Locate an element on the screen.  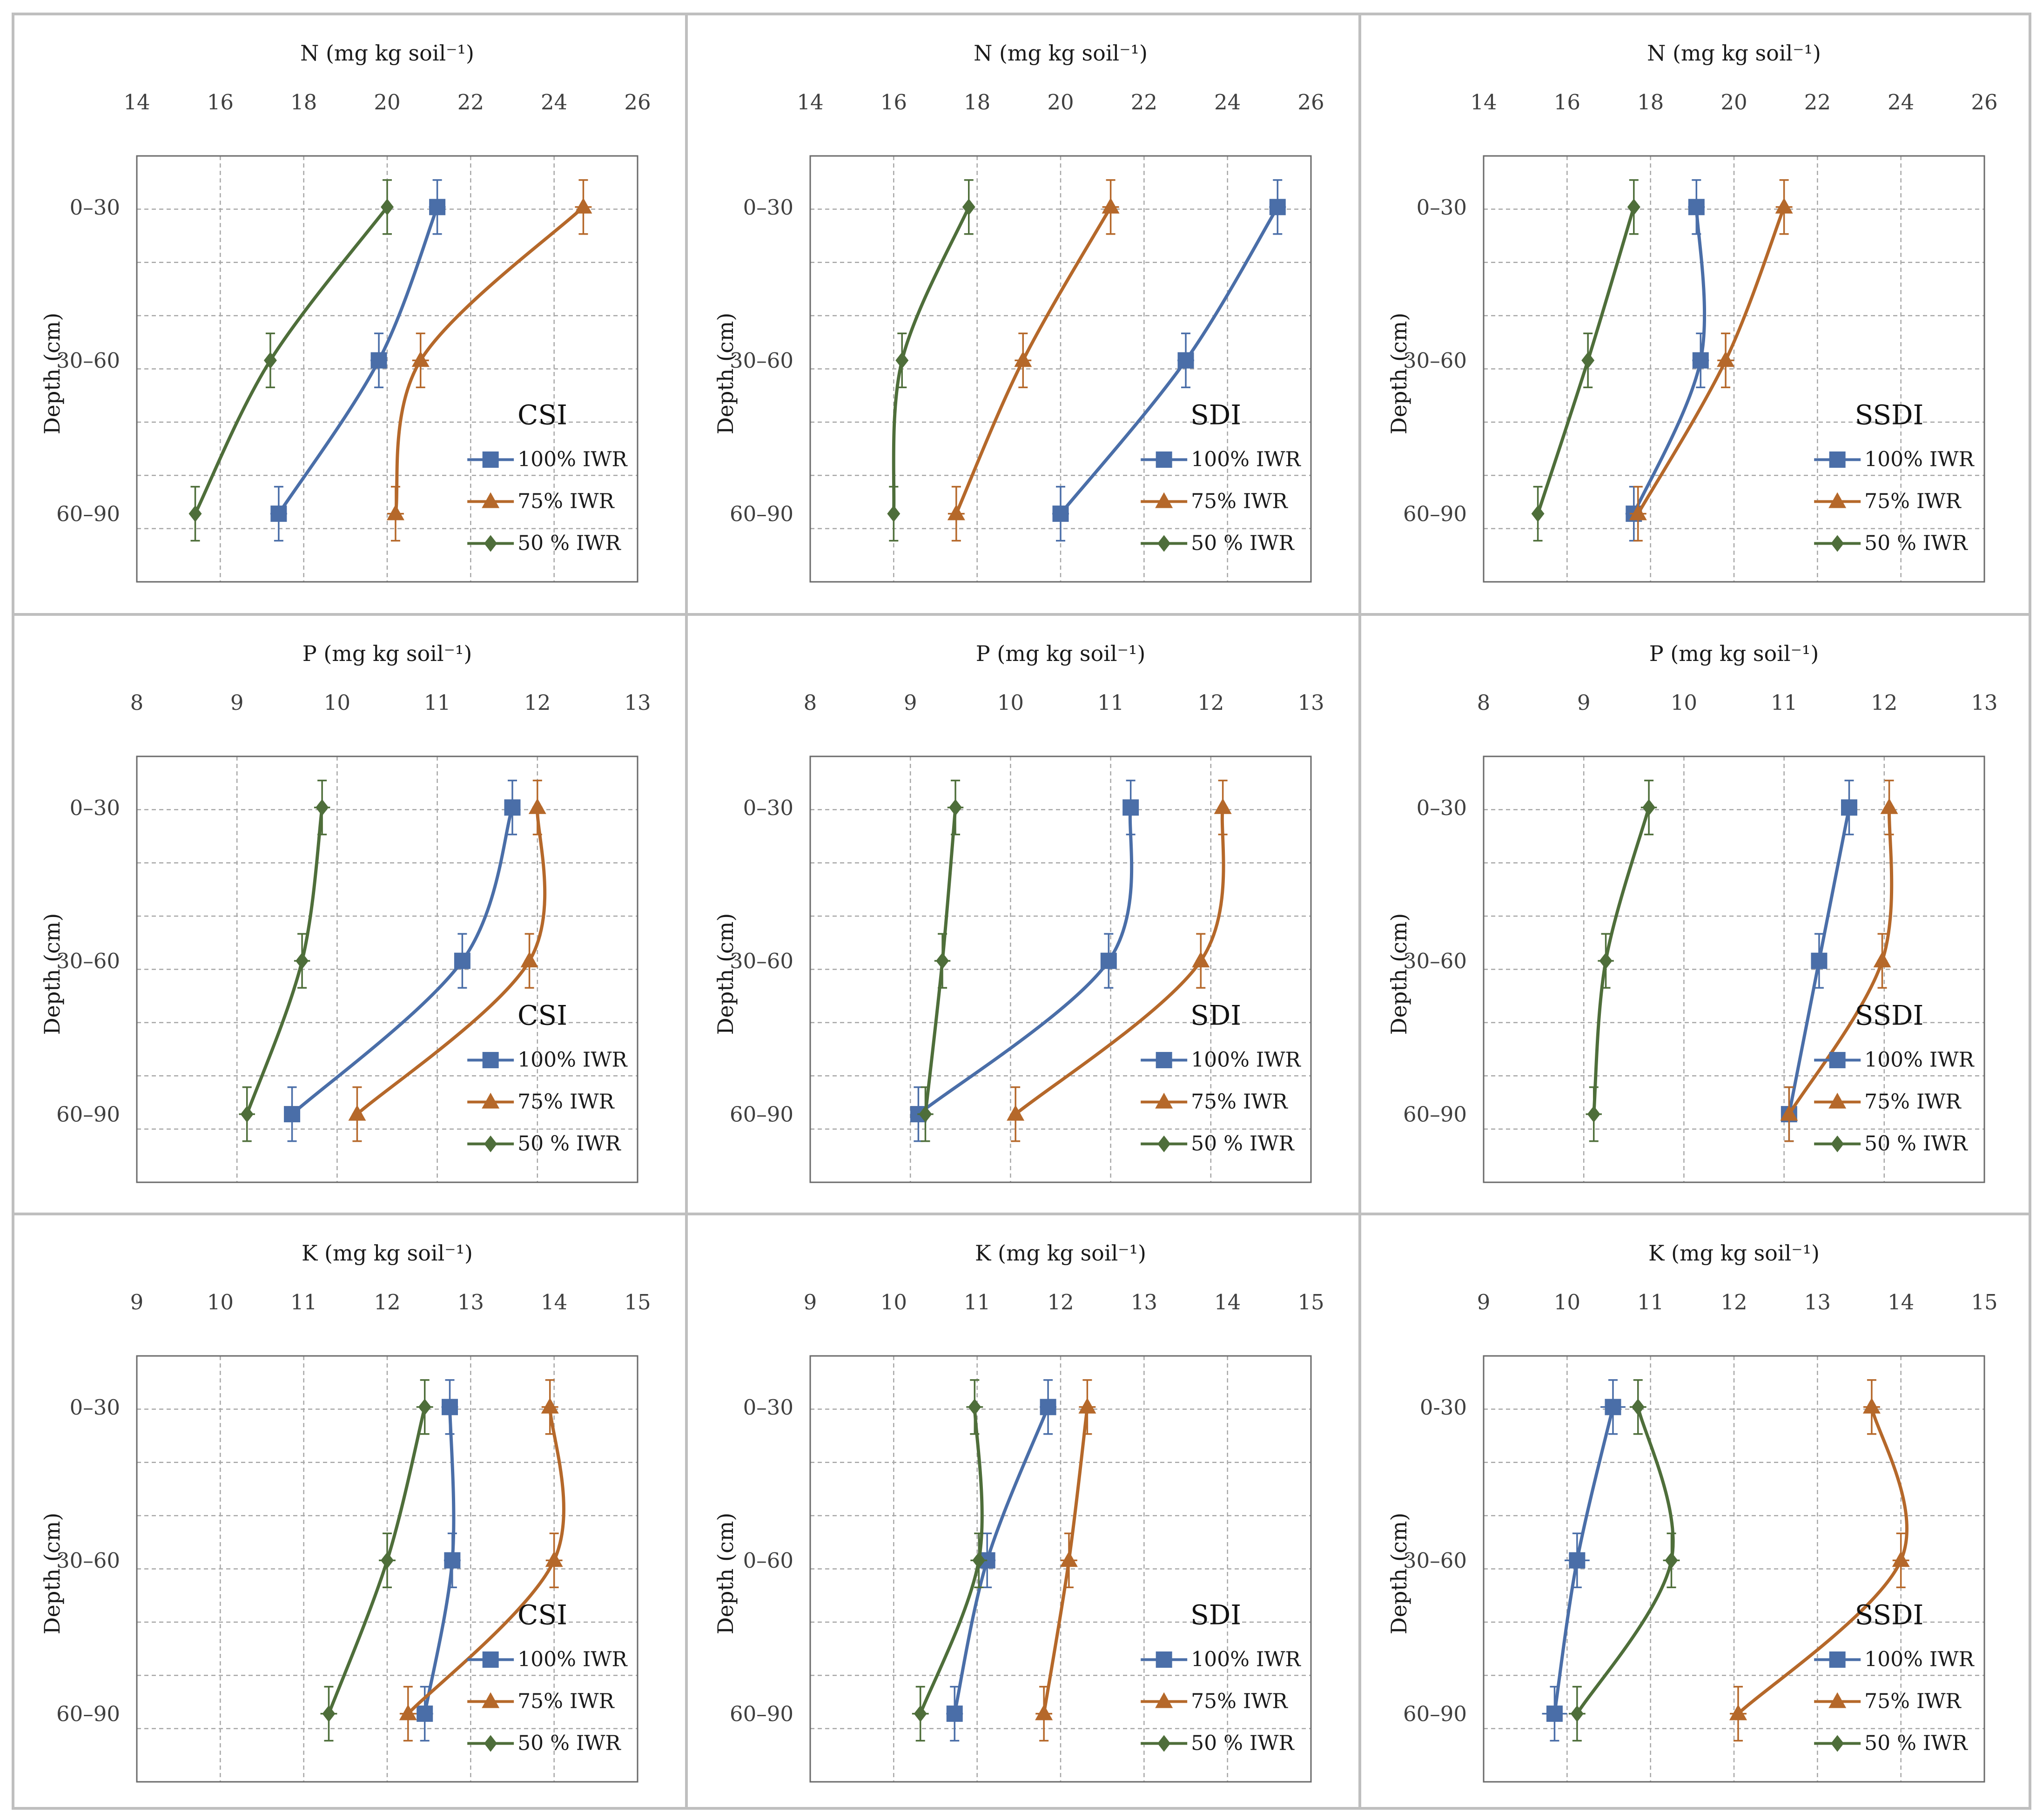
irrigation-system-label: CSI is located at coordinates (542, 415).